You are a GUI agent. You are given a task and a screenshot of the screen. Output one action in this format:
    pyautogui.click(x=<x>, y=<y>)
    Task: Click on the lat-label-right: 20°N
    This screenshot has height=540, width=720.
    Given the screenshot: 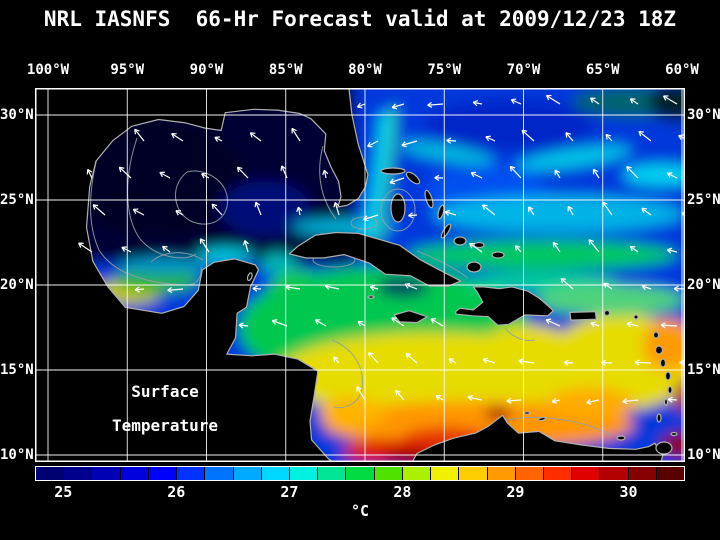 What is the action you would take?
    pyautogui.click(x=703, y=285)
    